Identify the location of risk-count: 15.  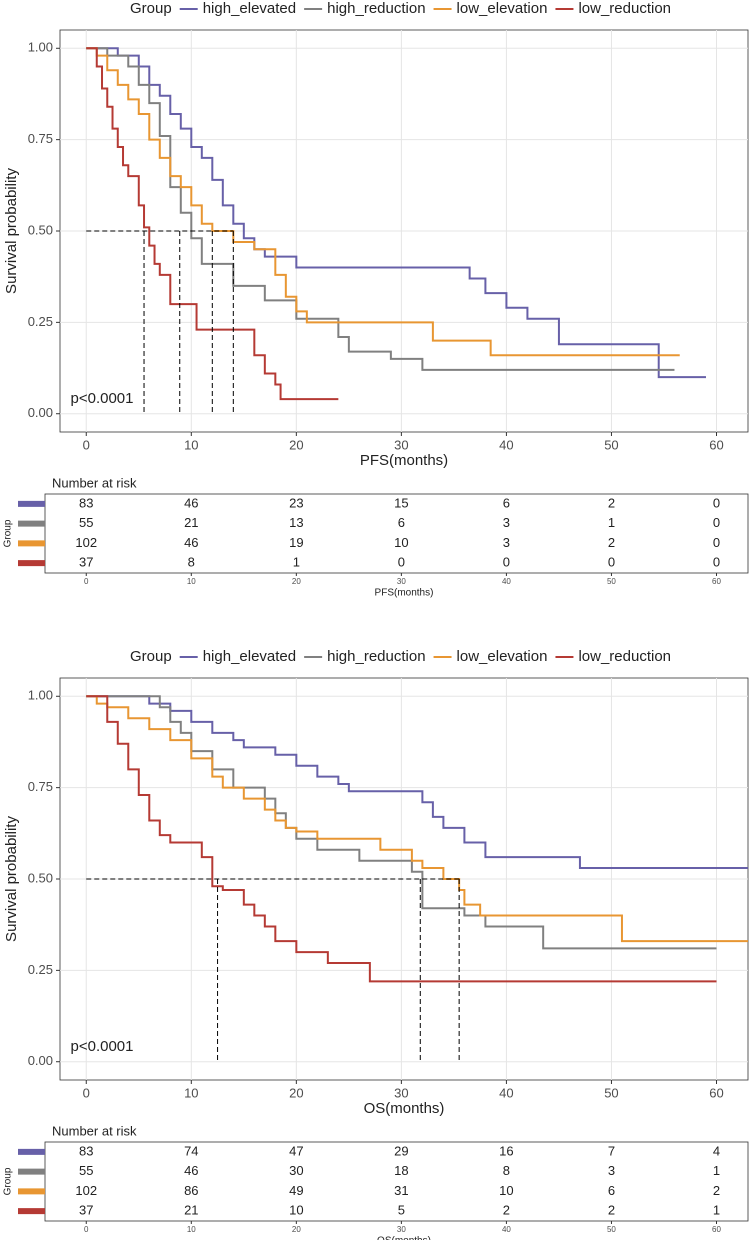
(401, 502).